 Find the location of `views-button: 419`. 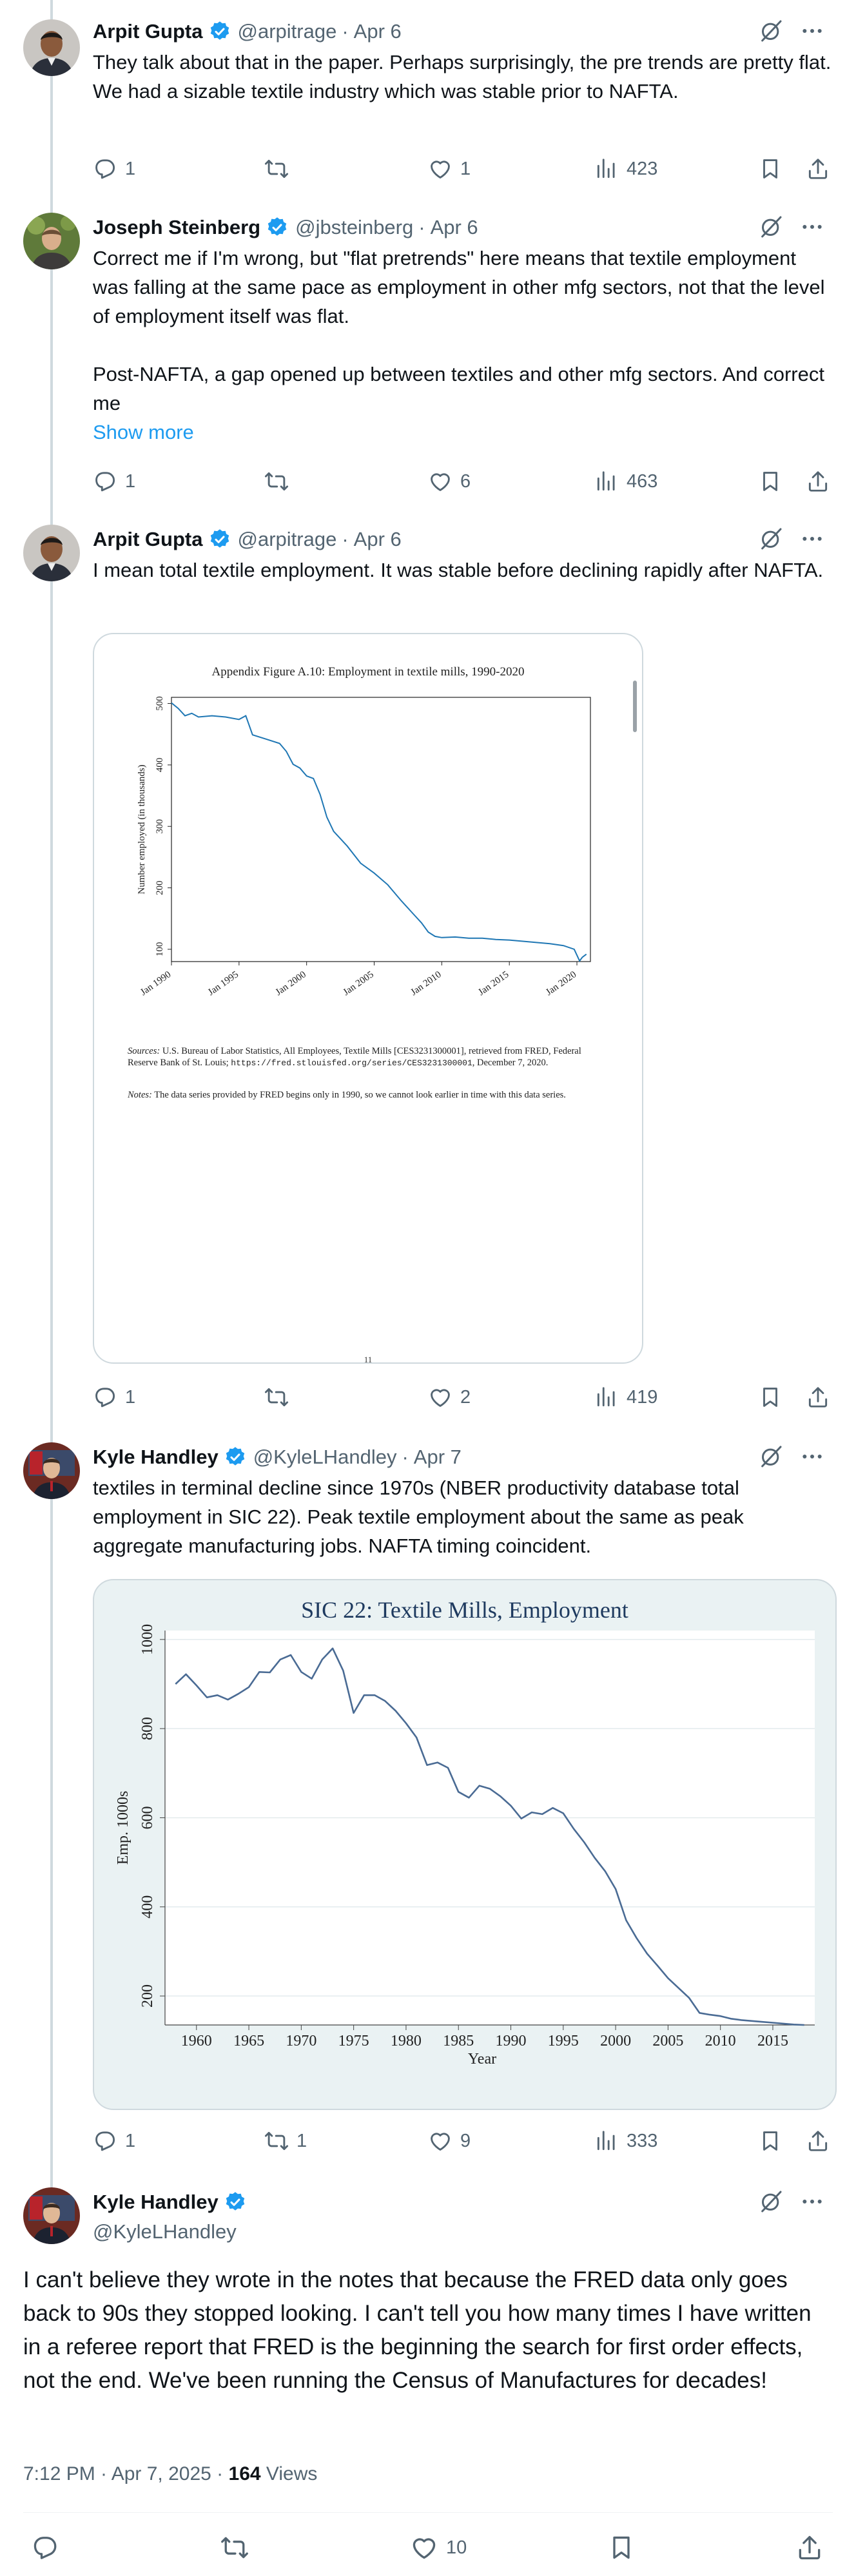

views-button: 419 is located at coordinates (625, 1397).